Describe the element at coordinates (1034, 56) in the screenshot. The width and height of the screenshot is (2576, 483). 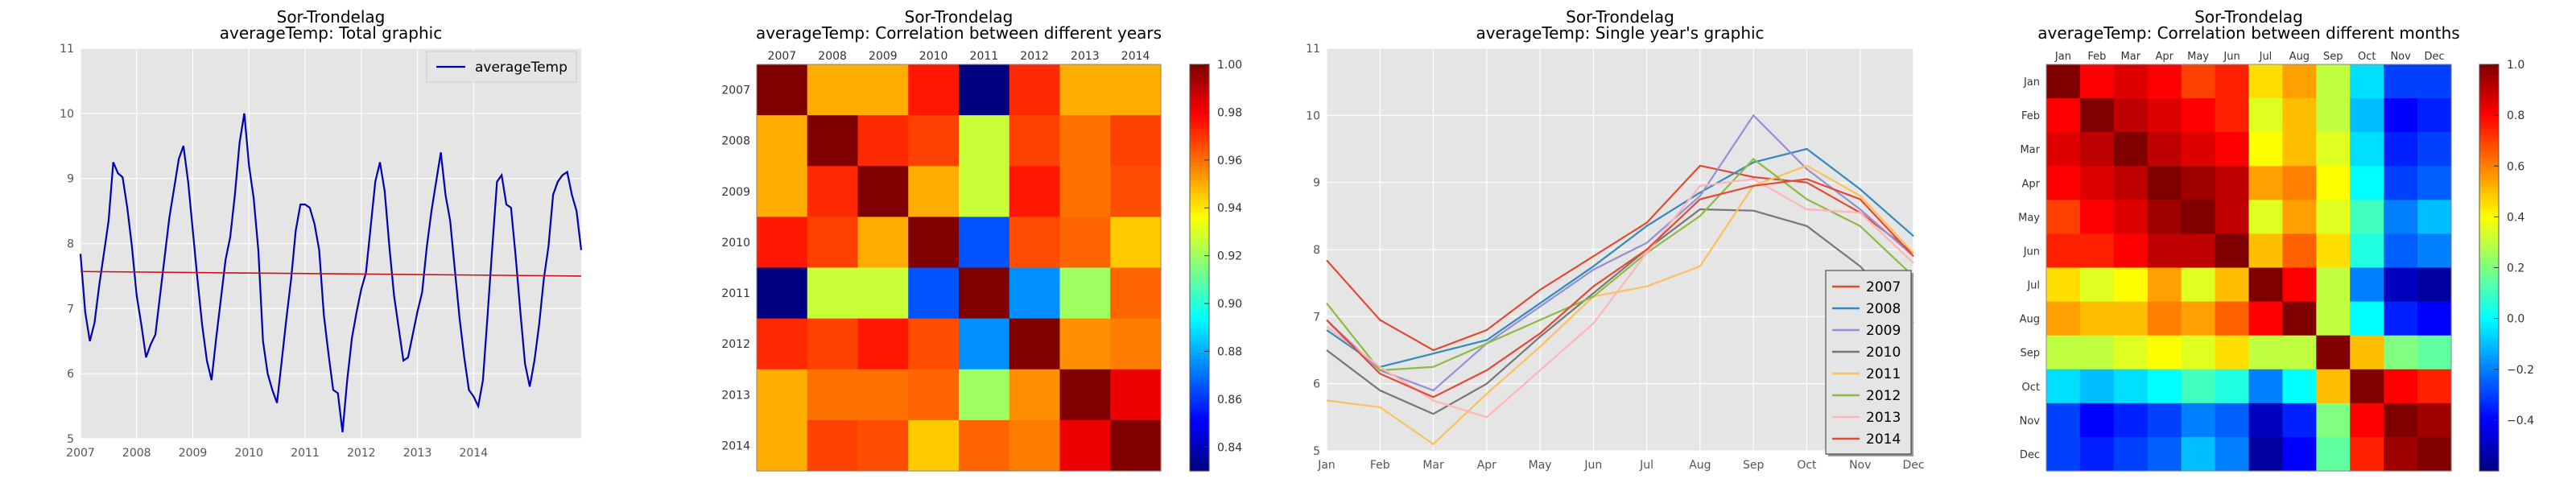
I see `x-tick-label: 2012` at that location.